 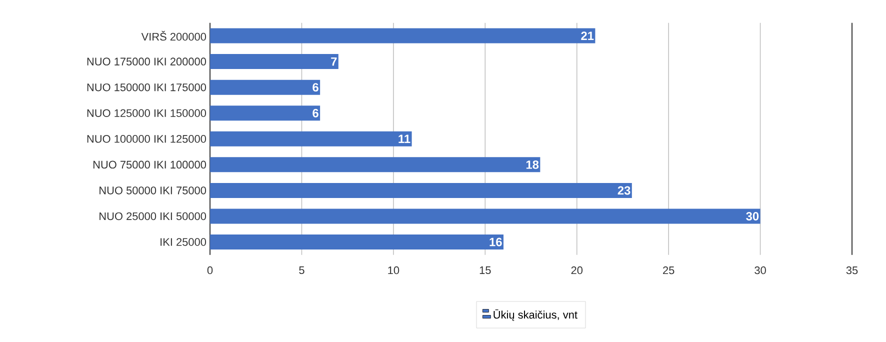 I want to click on data-label: 23, so click(x=624, y=190).